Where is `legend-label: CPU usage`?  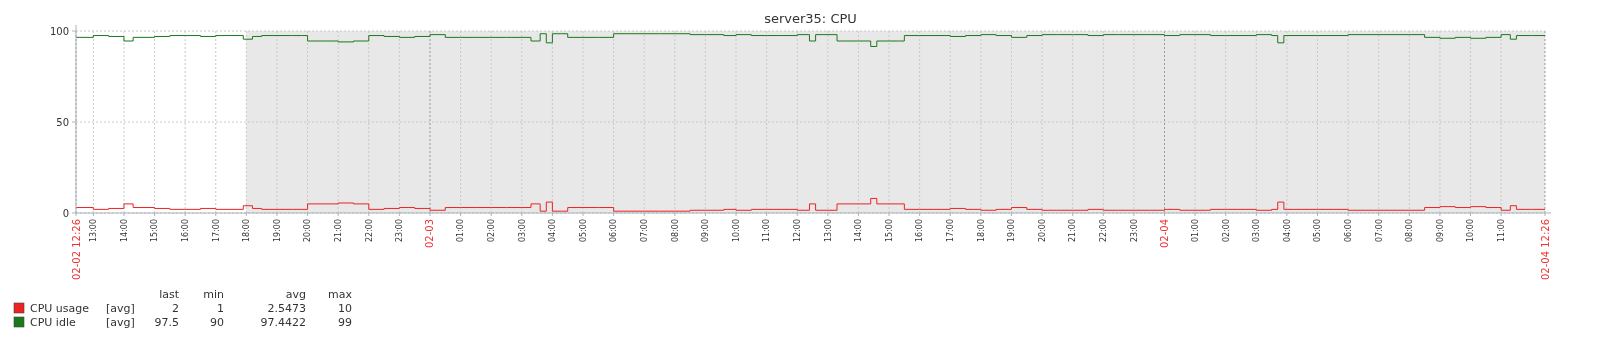
legend-label: CPU usage is located at coordinates (60, 308).